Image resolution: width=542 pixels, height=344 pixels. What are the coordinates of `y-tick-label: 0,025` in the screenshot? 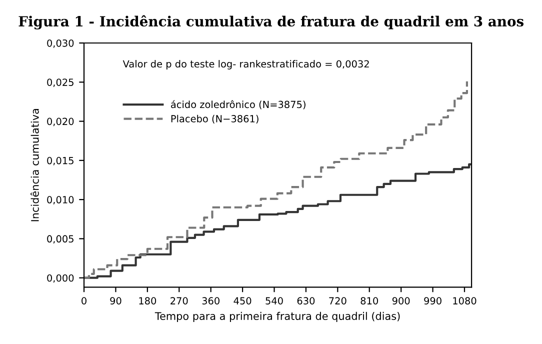 It's located at (60, 82).